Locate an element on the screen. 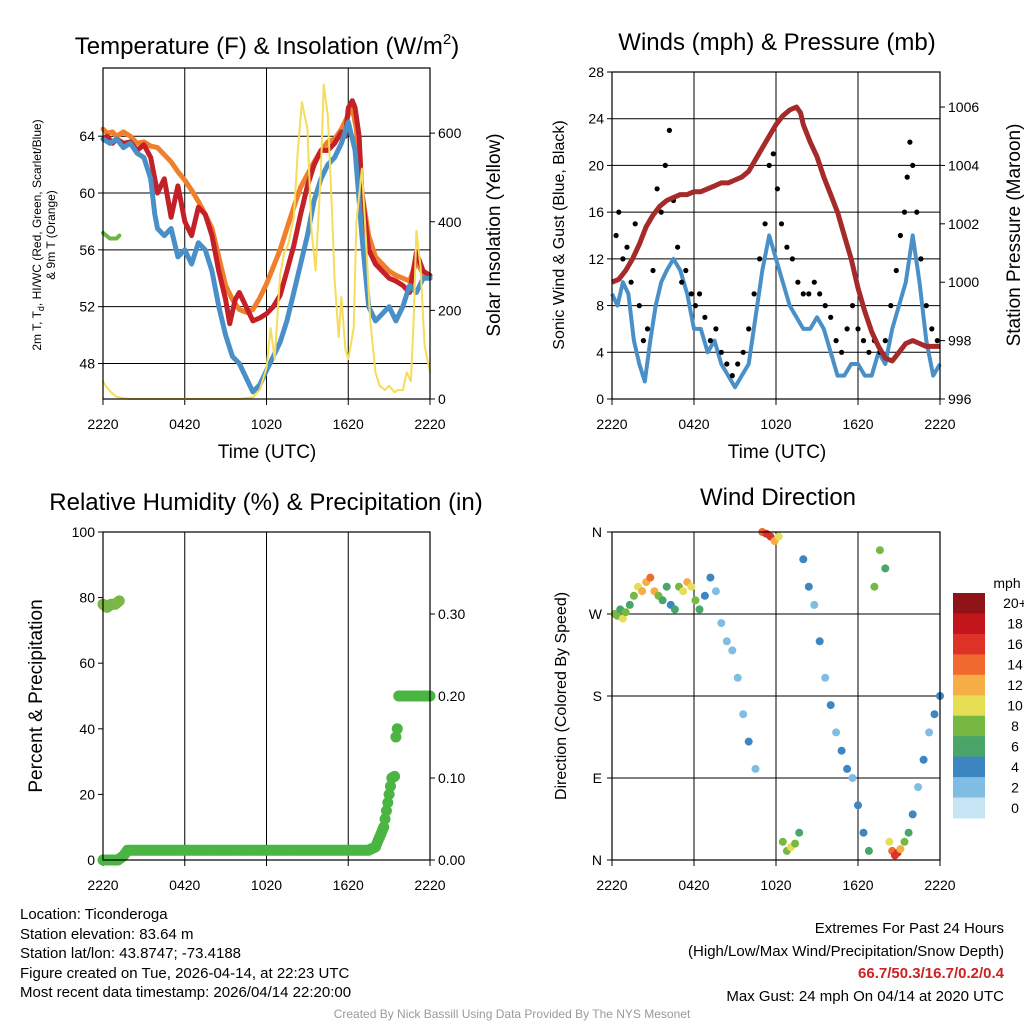 The image size is (1024, 1024). humidity-xtick-label: 1020 is located at coordinates (266, 885).